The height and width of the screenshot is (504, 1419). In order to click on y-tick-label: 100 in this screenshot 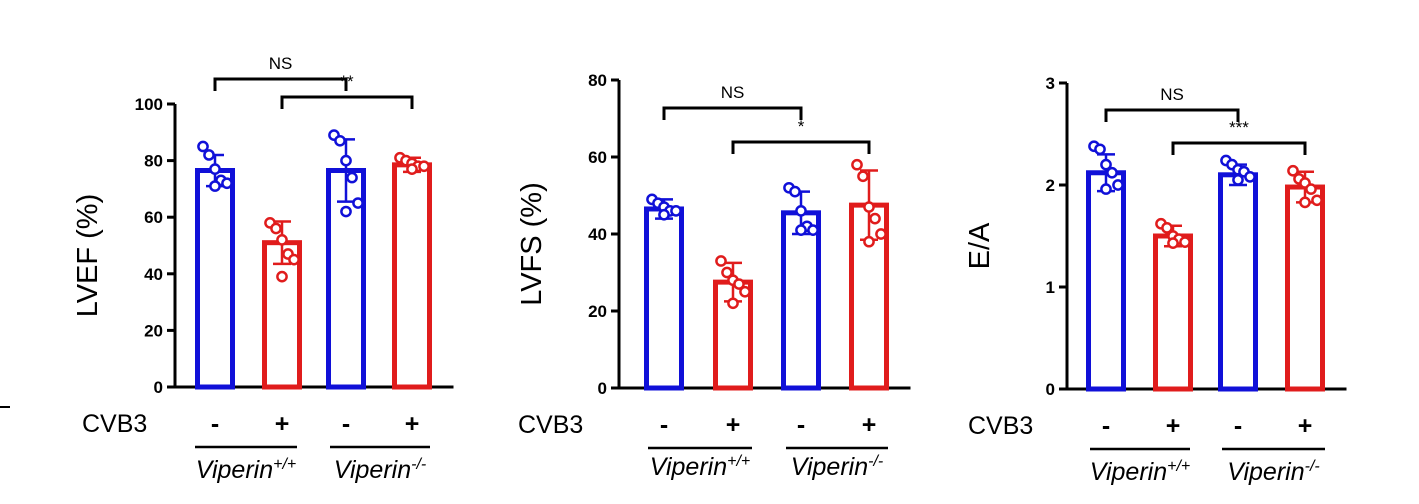, I will do `click(149, 104)`.